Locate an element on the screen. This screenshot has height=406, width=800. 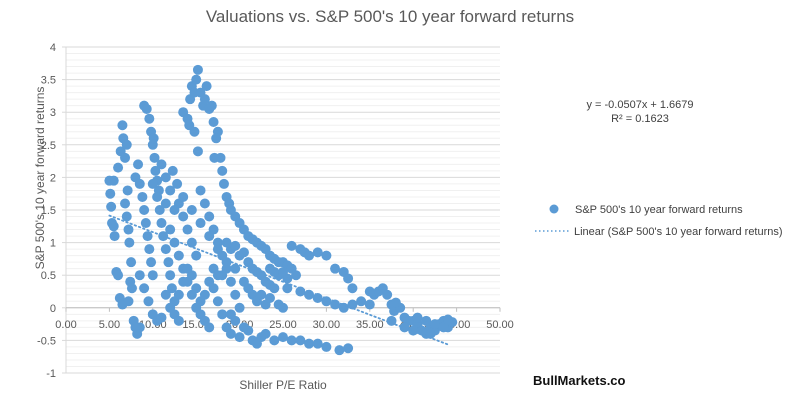
x-tick-label: 30.00 is located at coordinates (327, 325).